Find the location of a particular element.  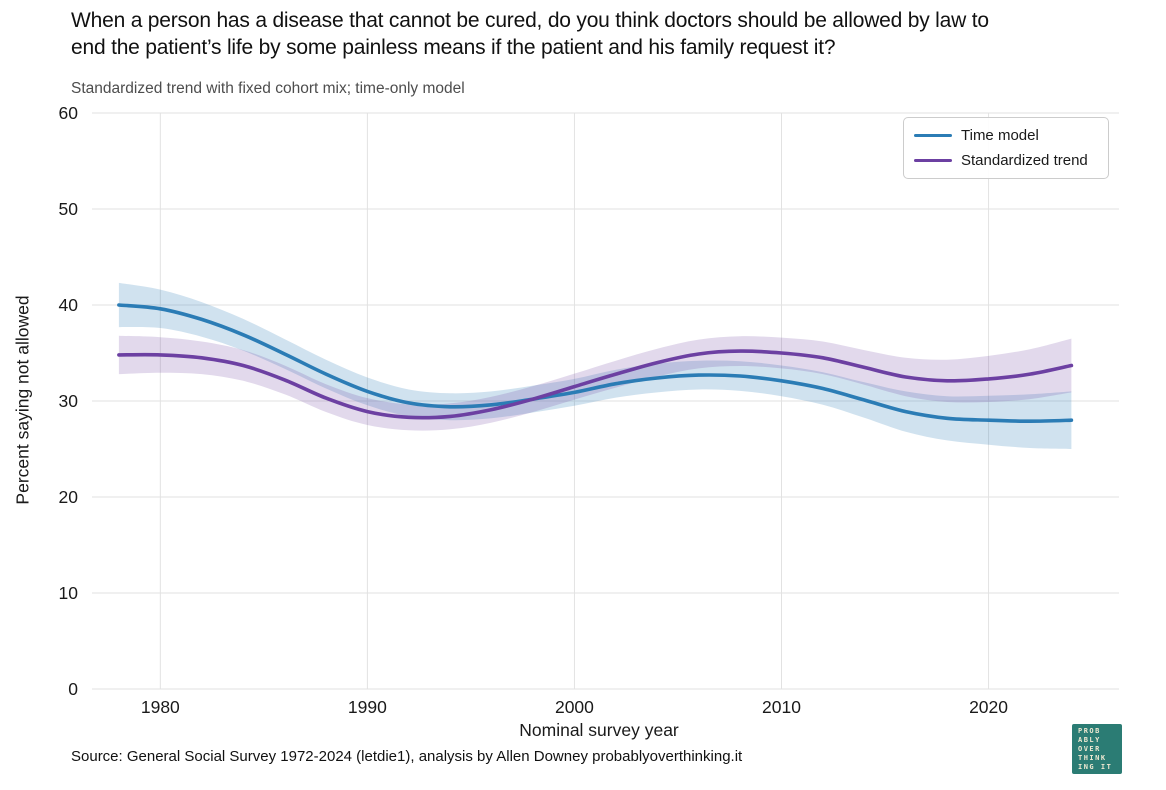

y-tick-label: 10 is located at coordinates (69, 593).